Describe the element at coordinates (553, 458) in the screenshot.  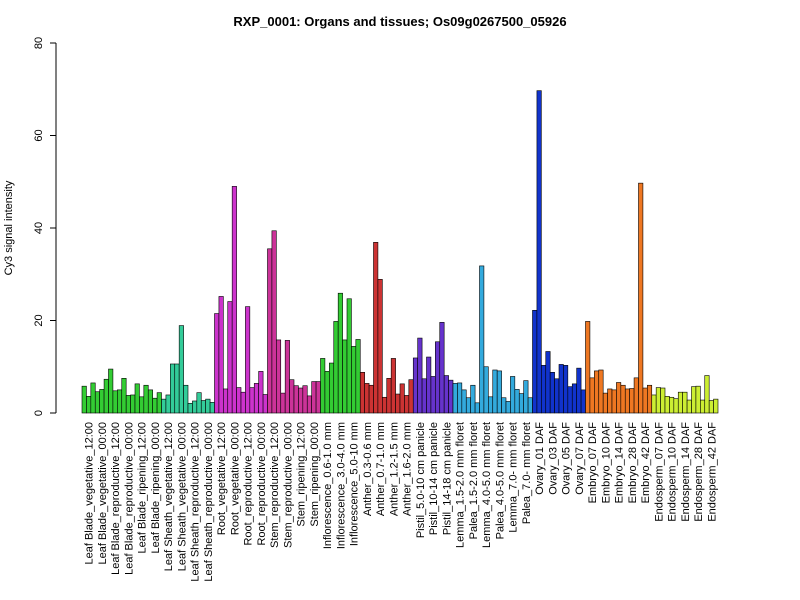
I see `category-label: Ovary_03 DAF` at that location.